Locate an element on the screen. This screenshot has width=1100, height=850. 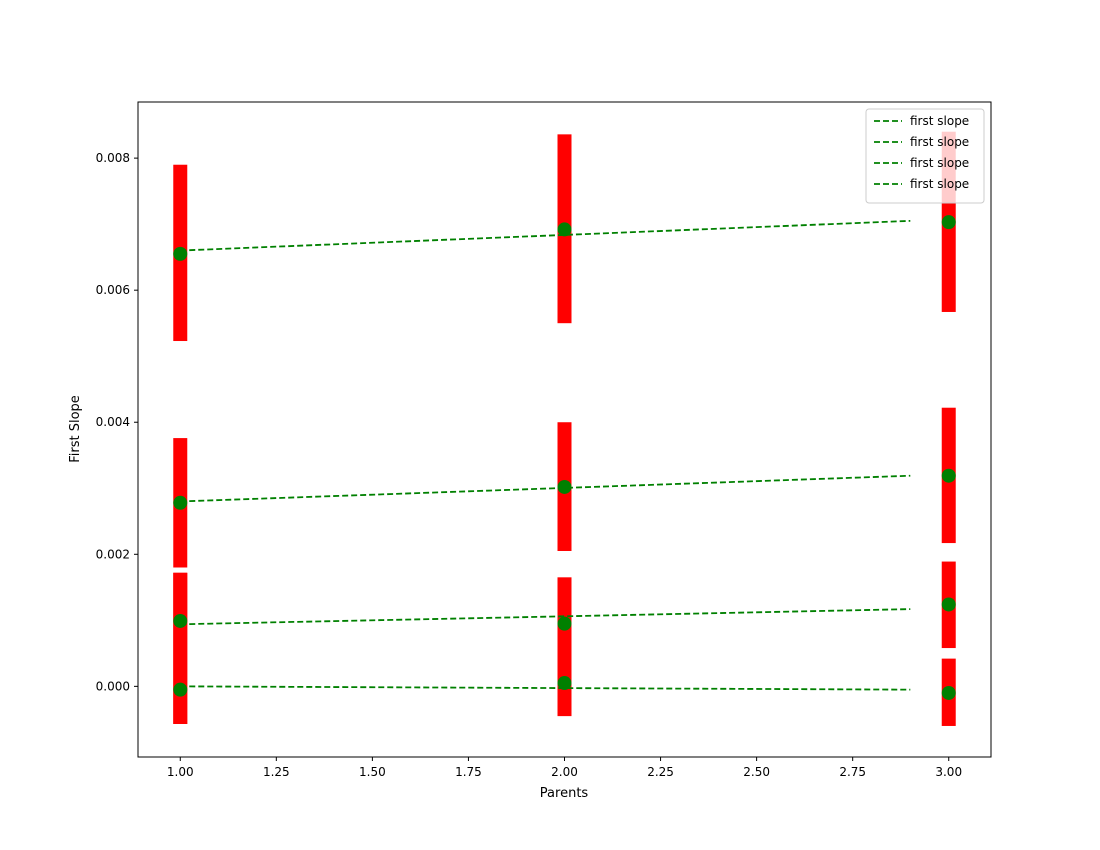
x-tick-label: 3.00 is located at coordinates (948, 772).